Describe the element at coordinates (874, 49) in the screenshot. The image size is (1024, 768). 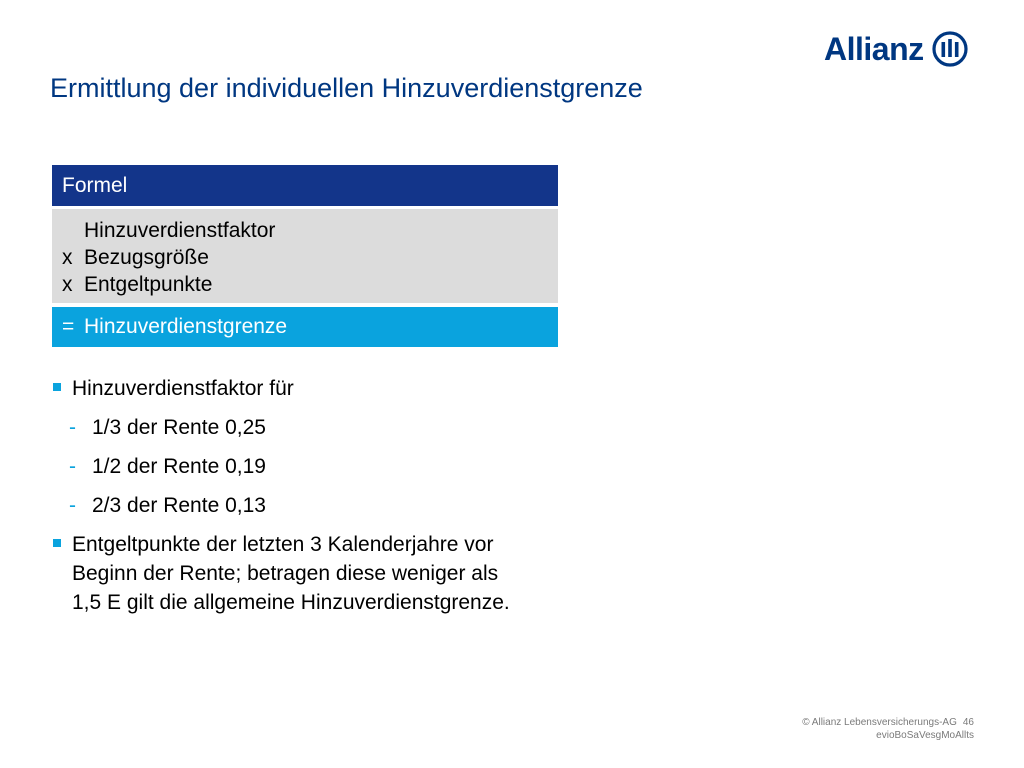
I see `logo-wordmark: Allianz` at that location.